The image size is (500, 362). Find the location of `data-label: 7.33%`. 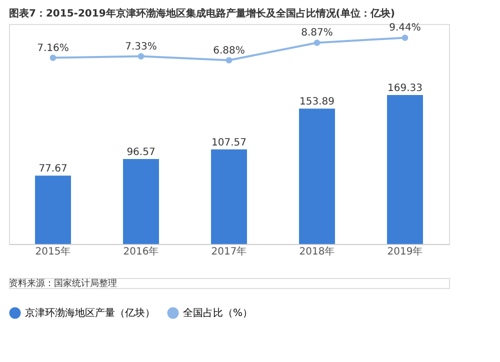

data-label: 7.33% is located at coordinates (141, 46).